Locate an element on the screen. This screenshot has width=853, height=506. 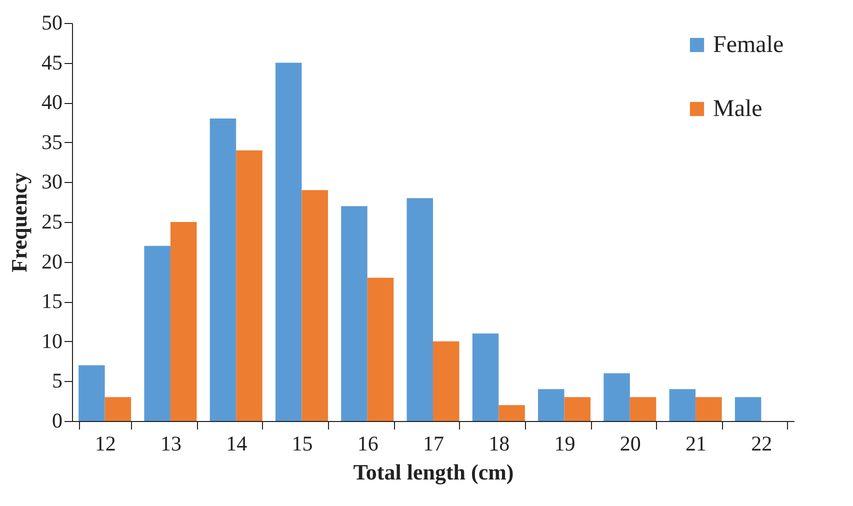
x-tick-label: 13 is located at coordinates (171, 444).